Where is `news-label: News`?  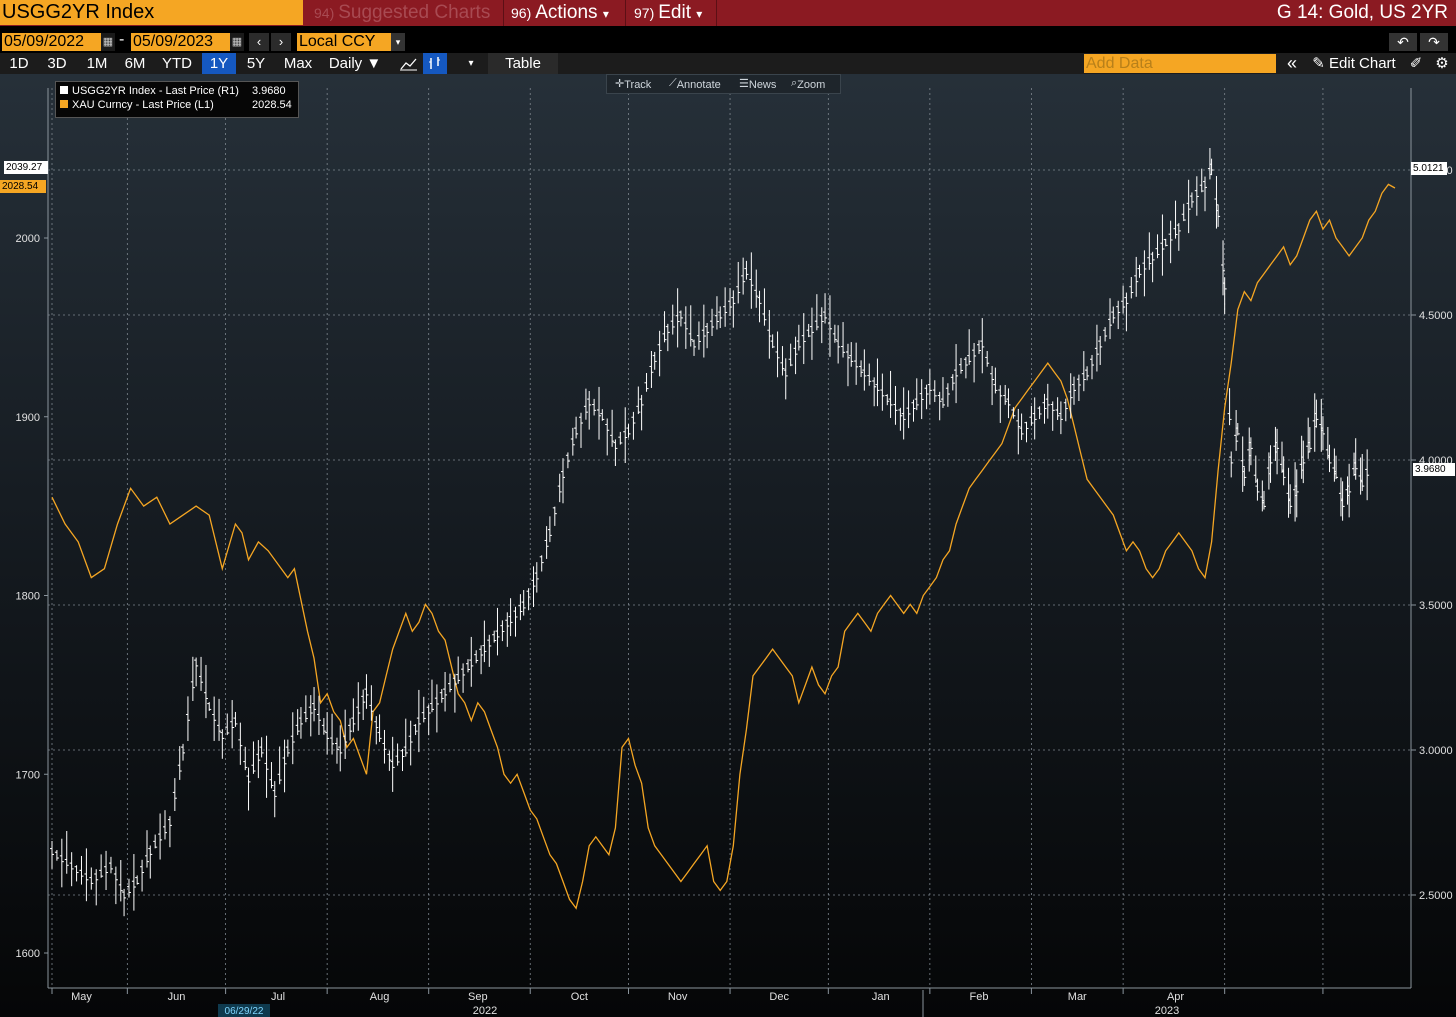
news-label: News is located at coordinates (762, 85).